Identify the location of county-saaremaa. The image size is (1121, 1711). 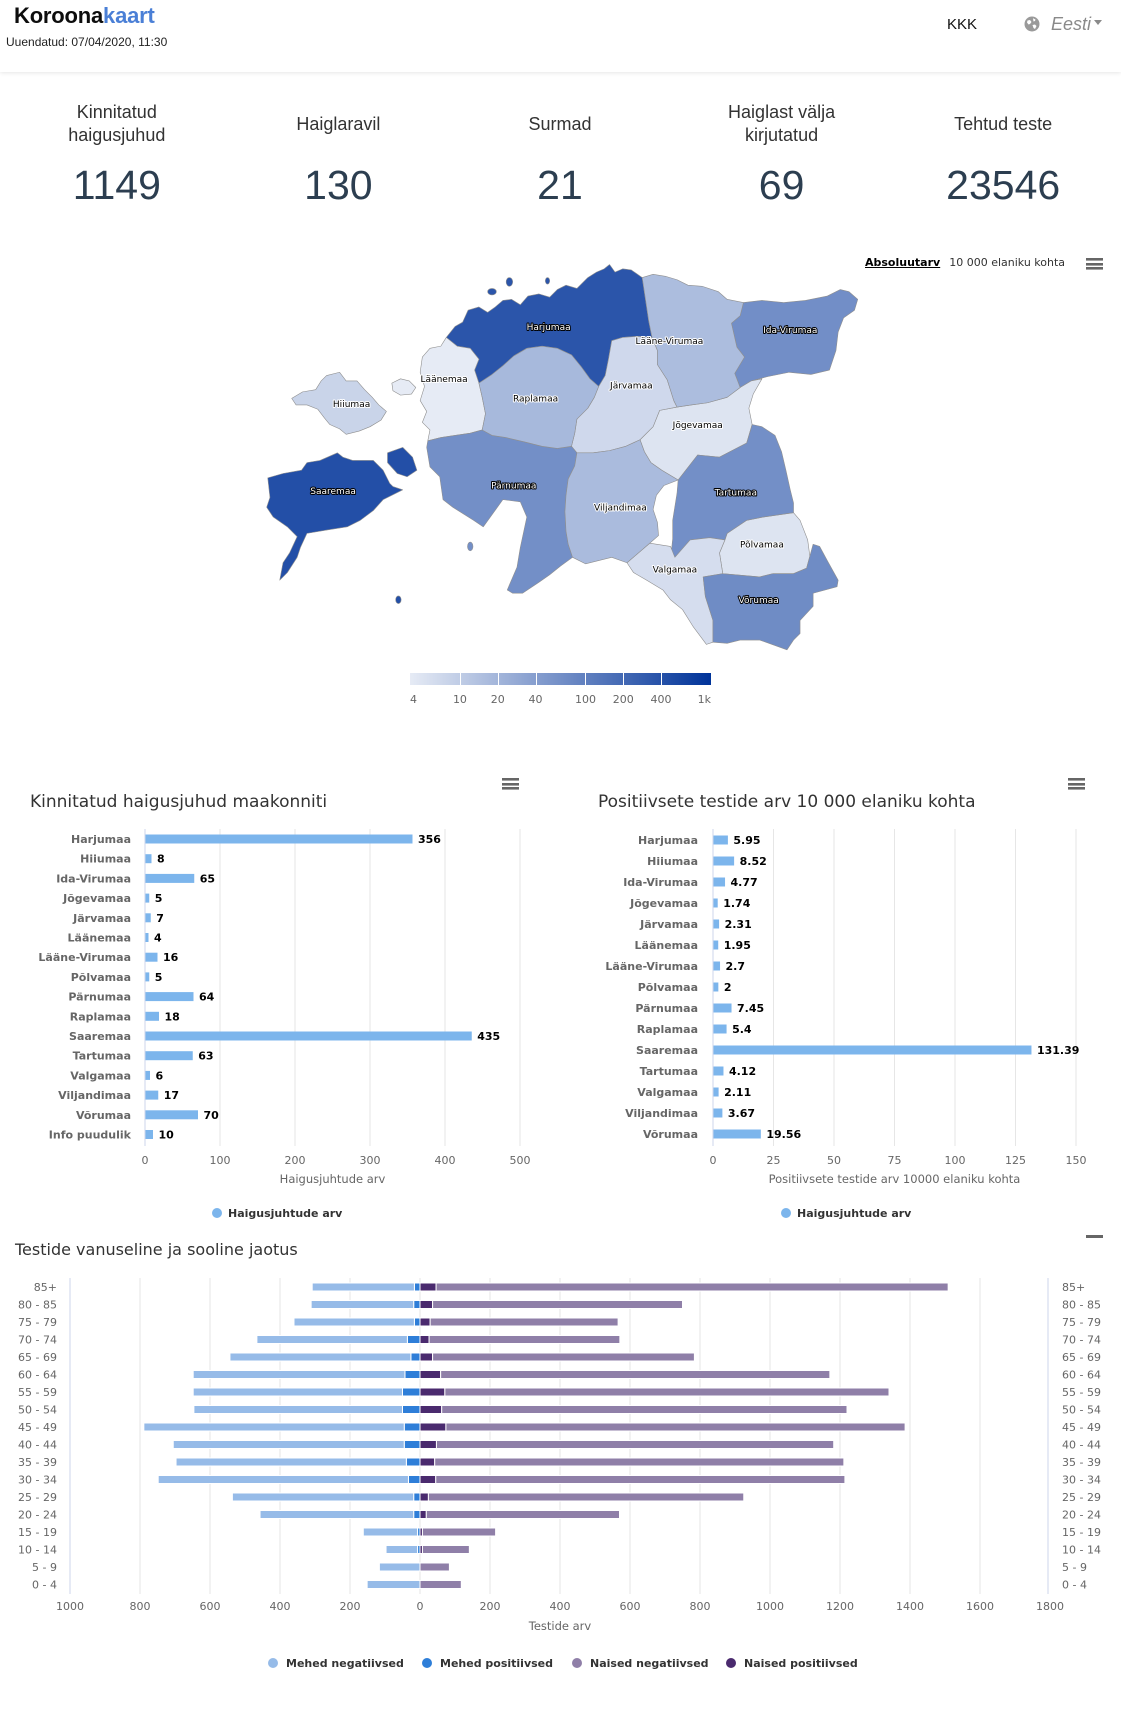
(335, 516).